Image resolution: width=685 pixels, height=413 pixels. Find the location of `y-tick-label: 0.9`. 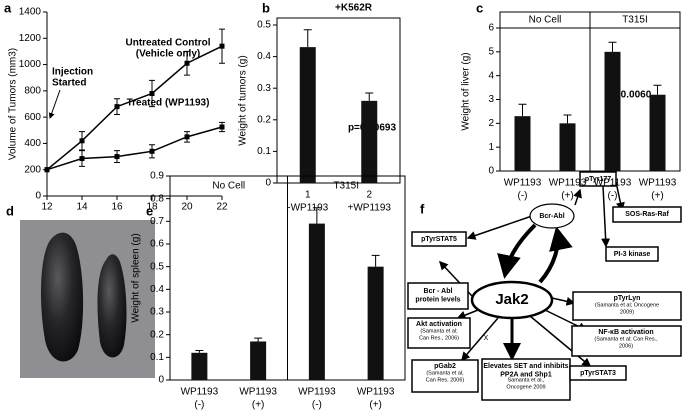

y-tick-label: 0.9 is located at coordinates (157, 176).